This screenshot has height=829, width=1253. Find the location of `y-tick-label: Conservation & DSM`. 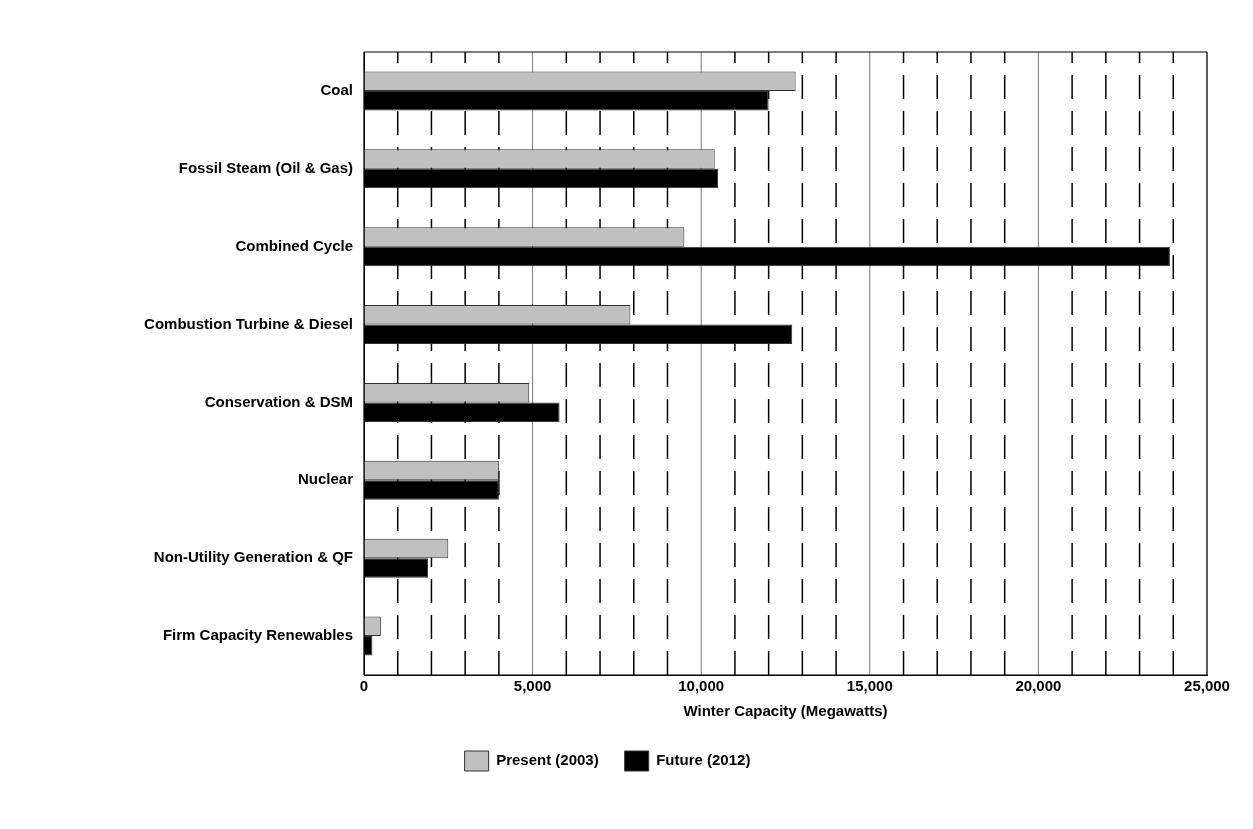

y-tick-label: Conservation & DSM is located at coordinates (278, 401).